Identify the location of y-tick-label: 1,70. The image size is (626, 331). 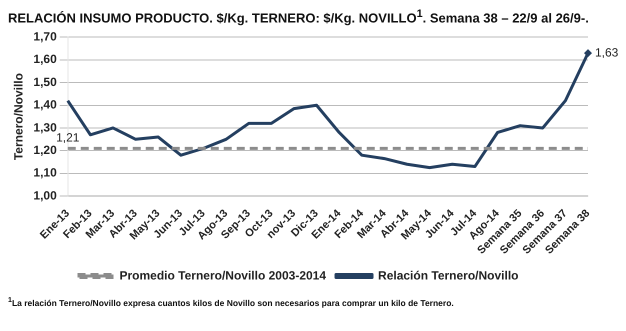
(45, 37).